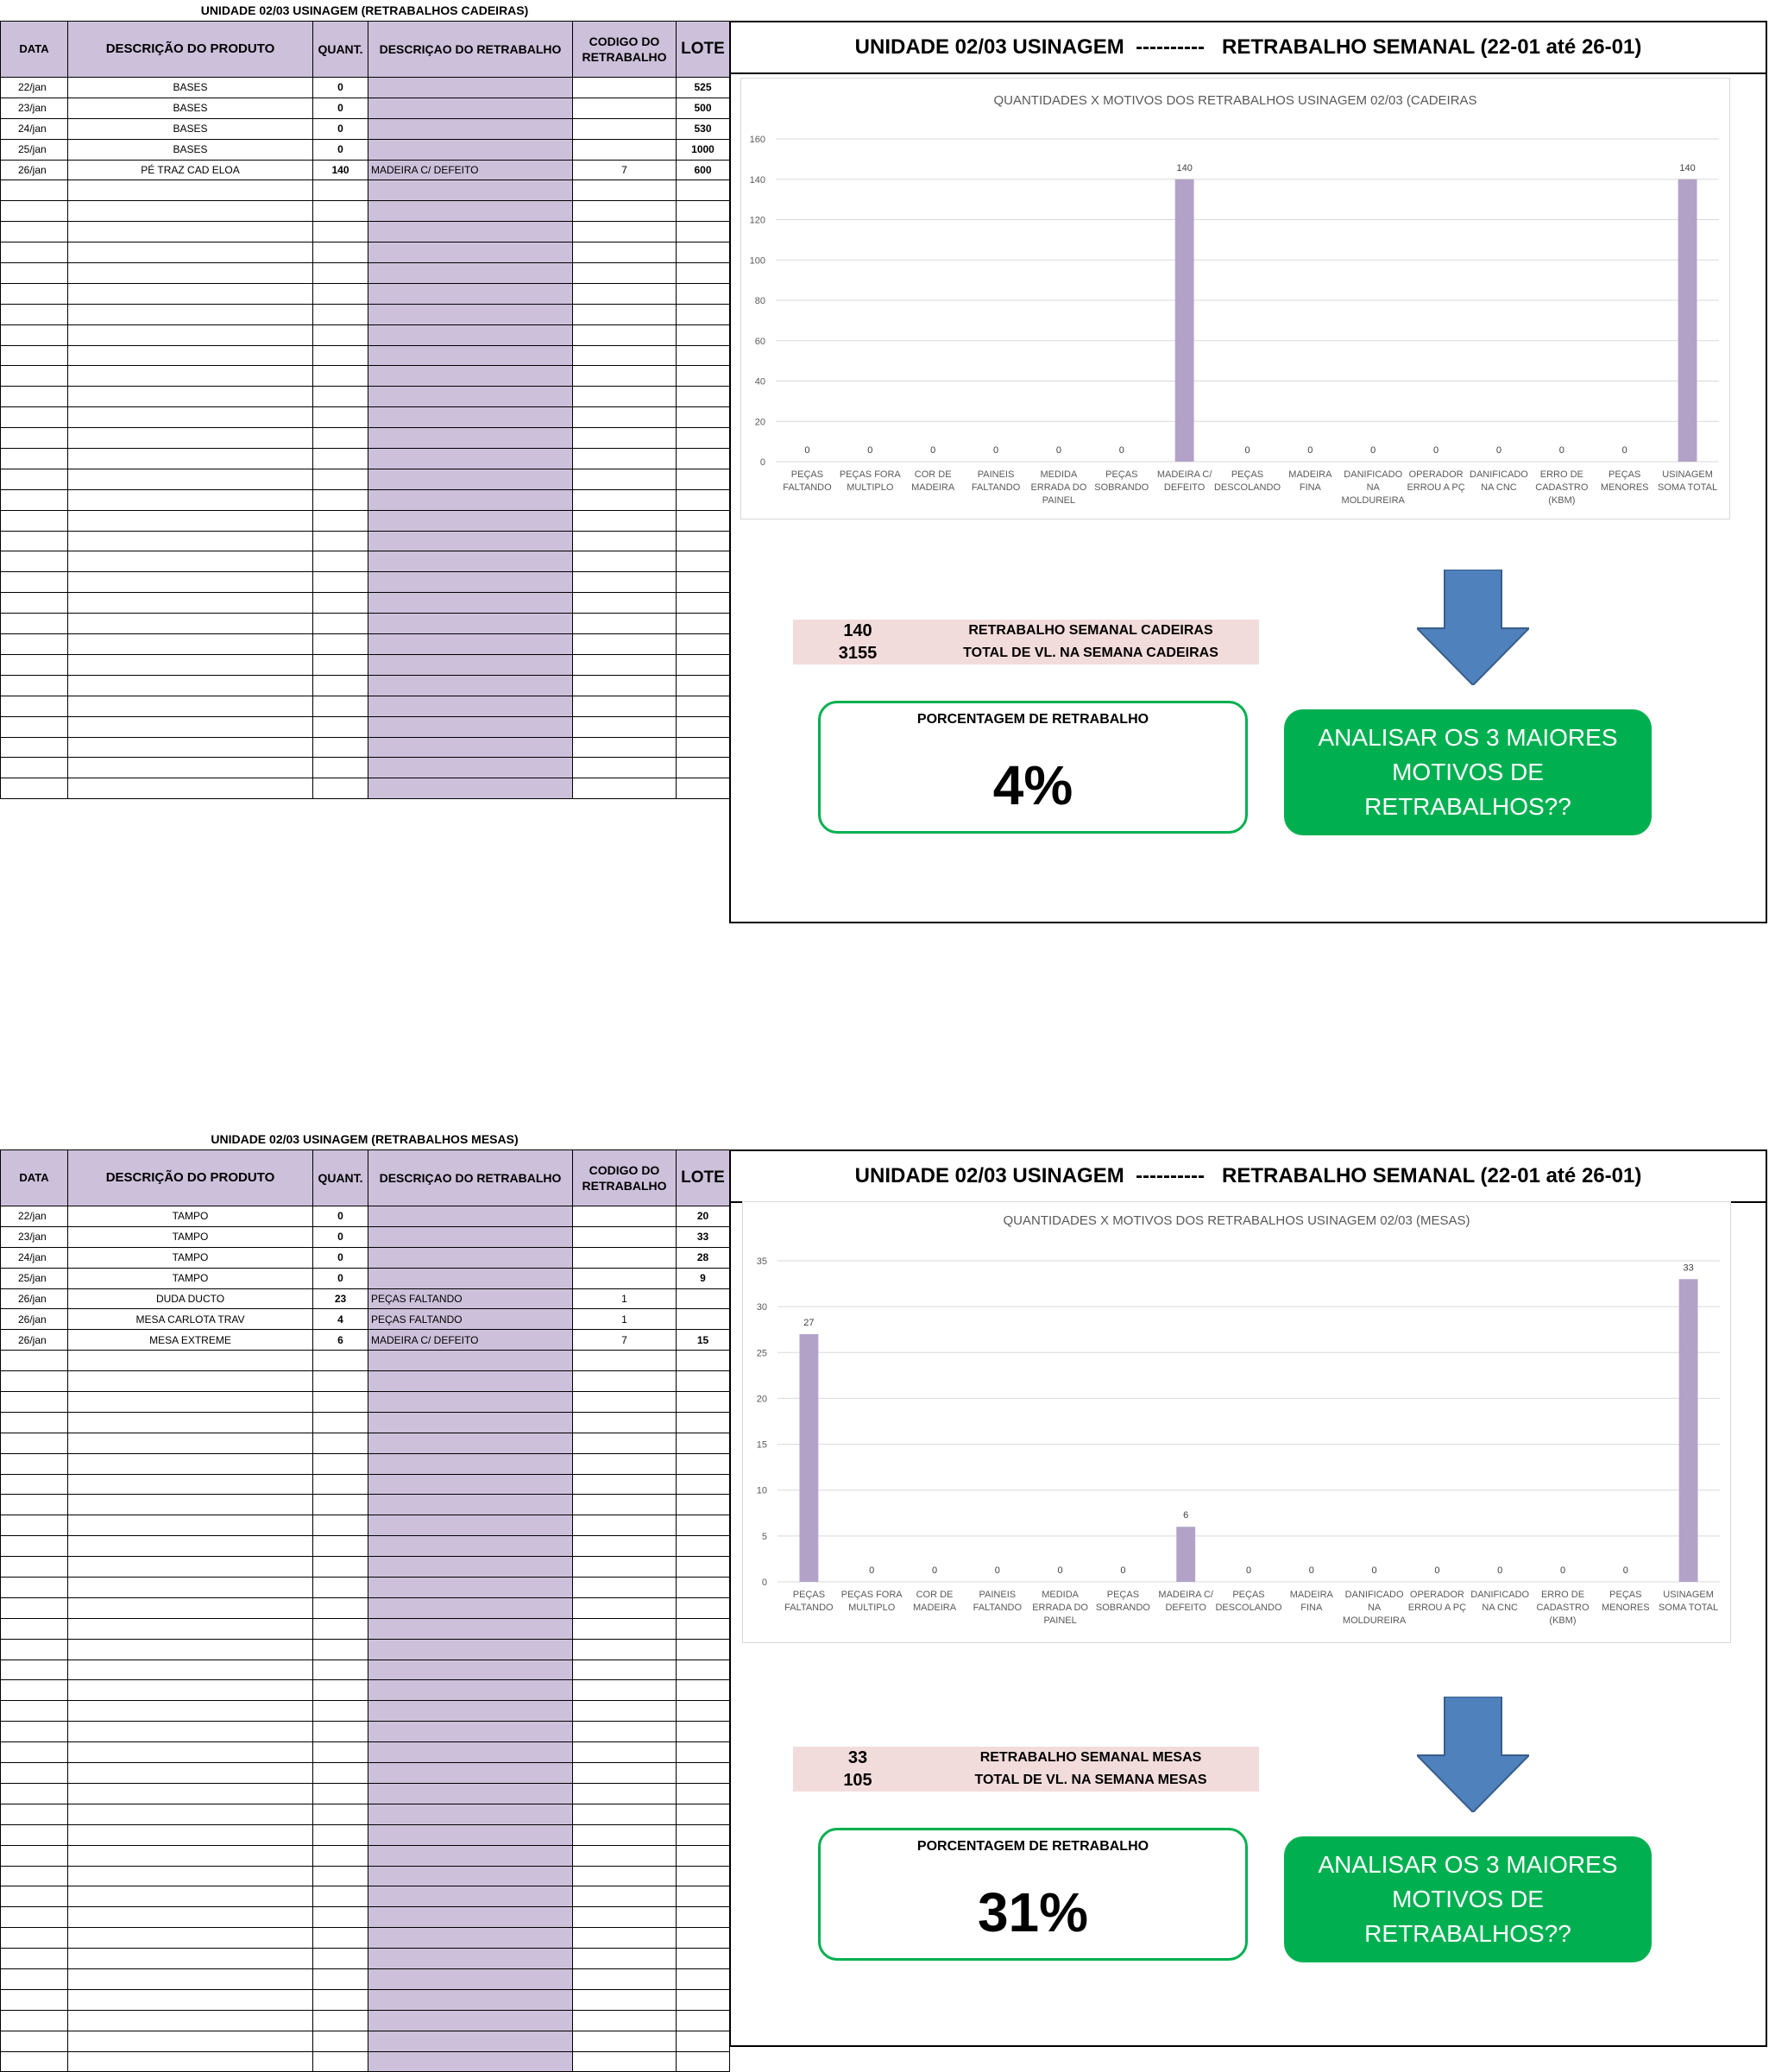 Image resolution: width=1769 pixels, height=2072 pixels. I want to click on cell-data: 22/jan, so click(34, 1216).